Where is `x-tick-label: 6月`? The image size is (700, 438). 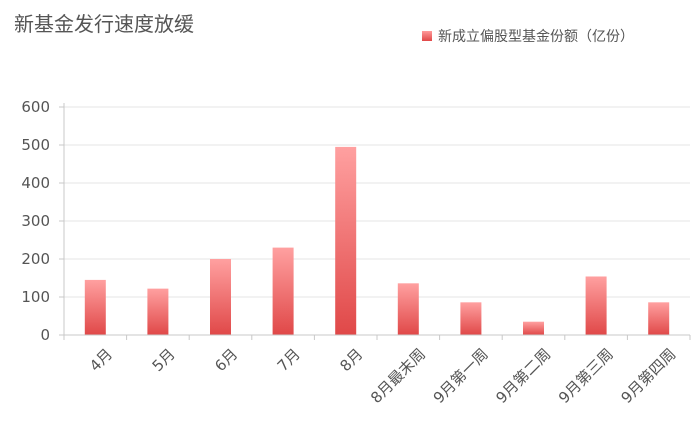
x-tick-label: 6月 is located at coordinates (226, 360).